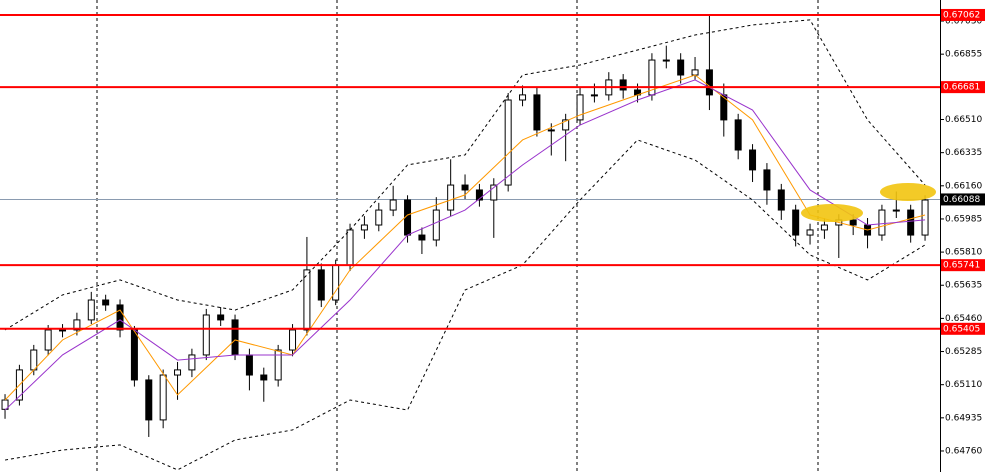  Describe the element at coordinates (963, 219) in the screenshot. I see `y-tick-label: 0.65985` at that location.